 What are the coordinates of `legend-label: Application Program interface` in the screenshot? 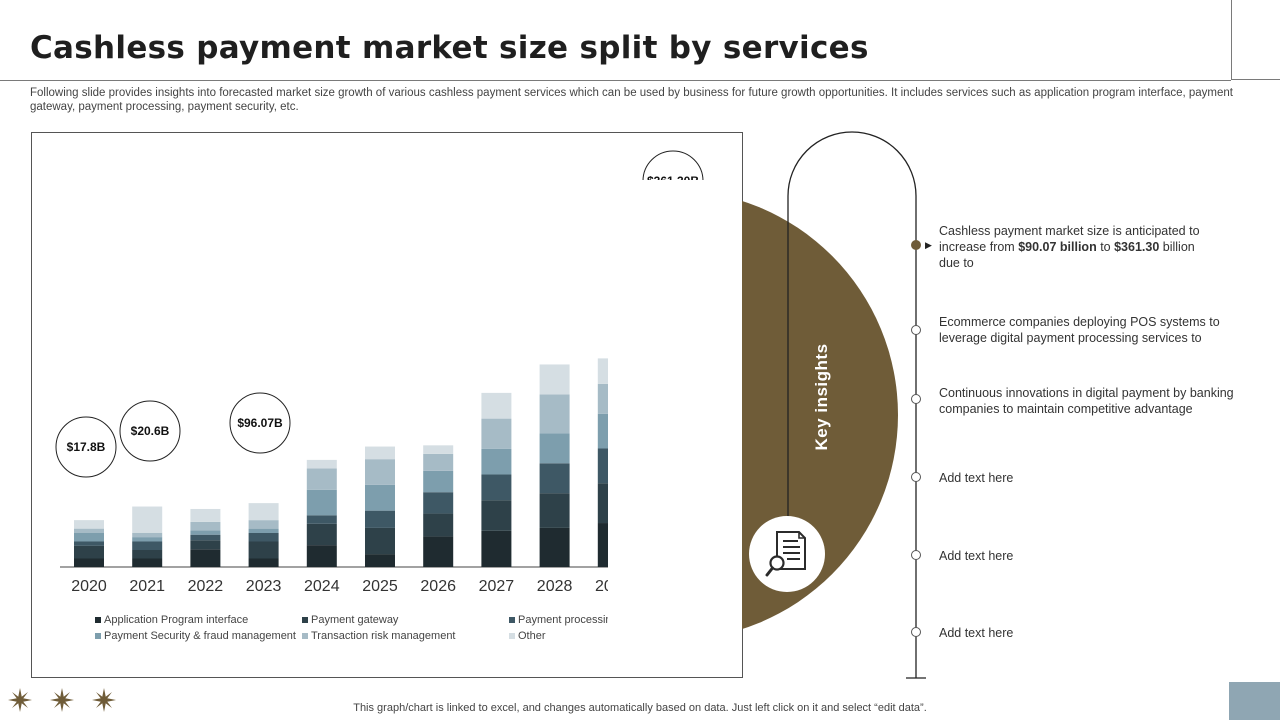 It's located at (176, 619).